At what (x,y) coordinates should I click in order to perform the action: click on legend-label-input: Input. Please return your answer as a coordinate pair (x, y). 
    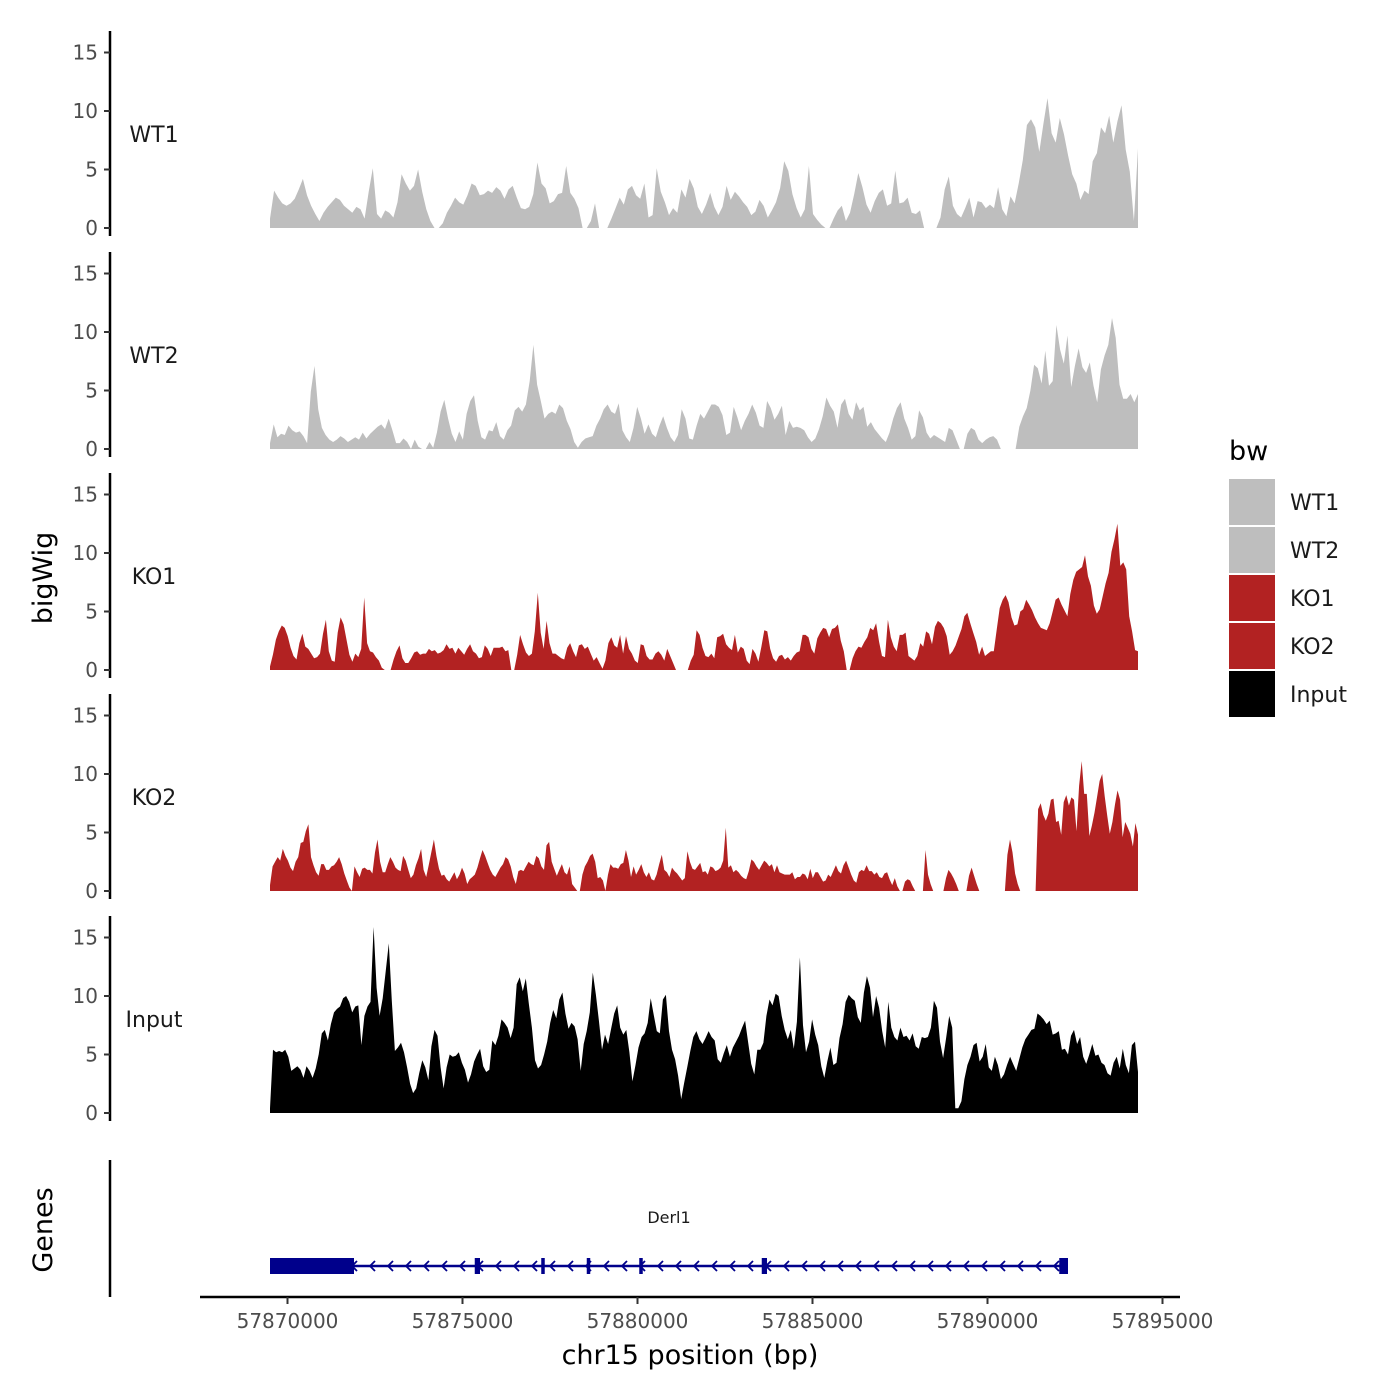
    Looking at the image, I should click on (1318, 695).